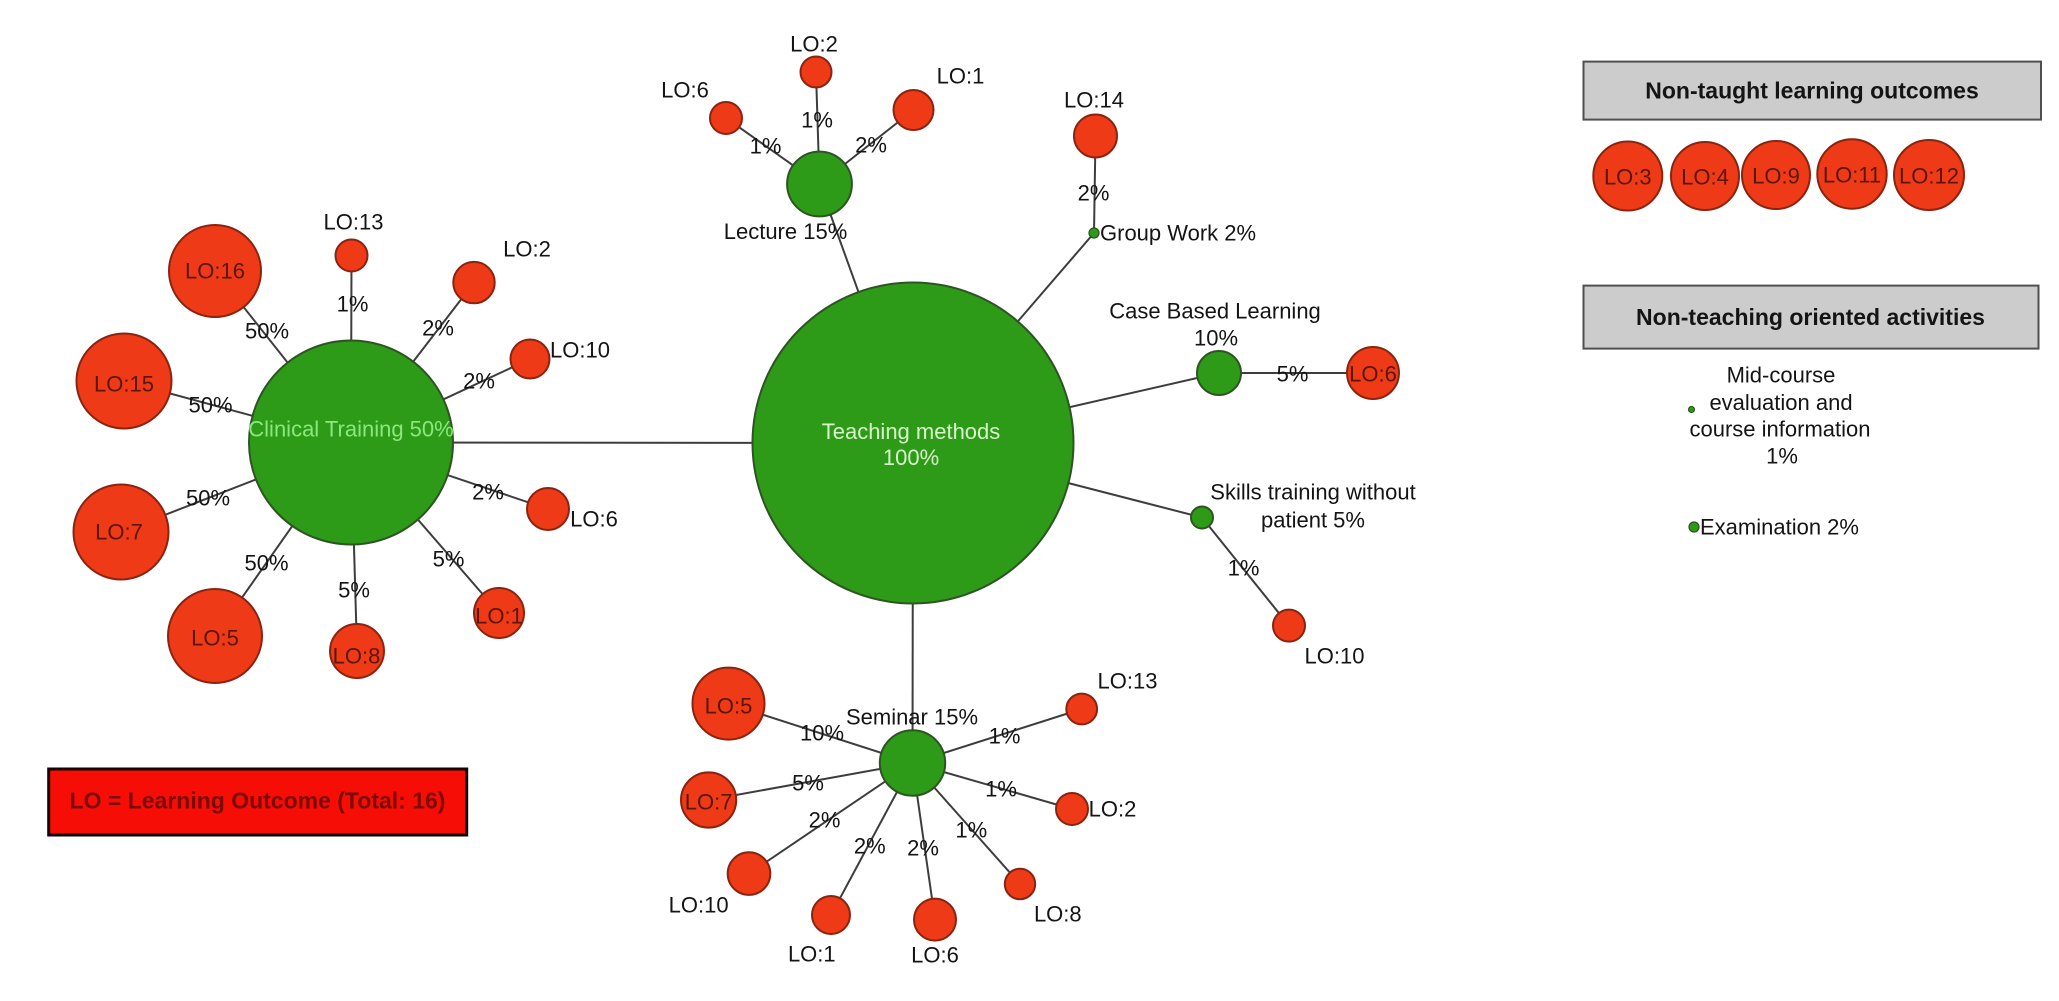 The image size is (2059, 1001). Describe the element at coordinates (911, 457) in the screenshot. I see `svg-text: 100%` at that location.